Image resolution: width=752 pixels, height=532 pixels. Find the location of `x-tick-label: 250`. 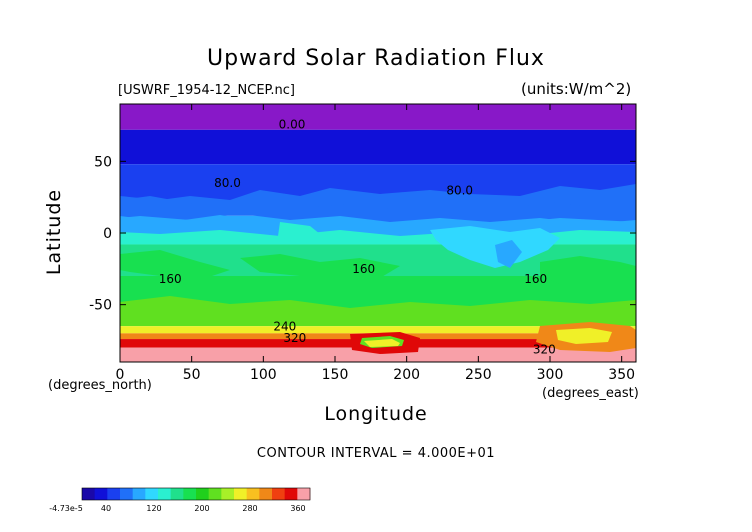

x-tick-label: 250 is located at coordinates (478, 375).